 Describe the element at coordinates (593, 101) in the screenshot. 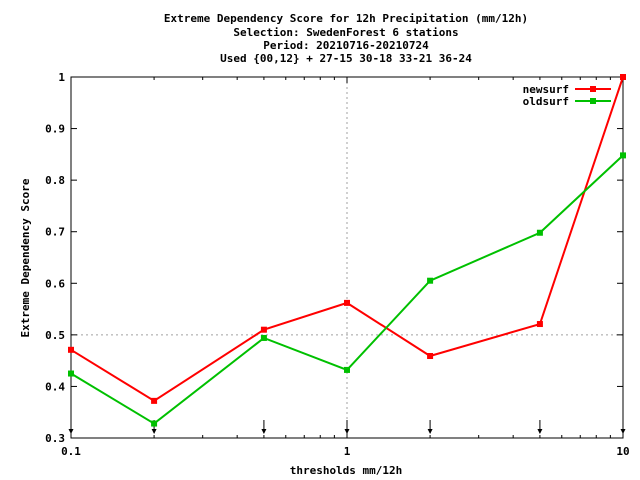

I see `legend-marker-oldsurf` at that location.